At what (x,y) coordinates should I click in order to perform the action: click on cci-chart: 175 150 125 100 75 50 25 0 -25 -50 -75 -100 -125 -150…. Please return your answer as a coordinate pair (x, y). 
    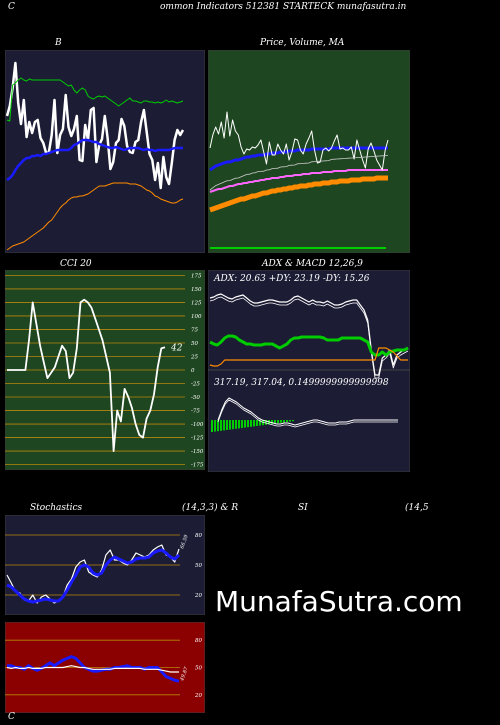
    Looking at the image, I should click on (105, 370).